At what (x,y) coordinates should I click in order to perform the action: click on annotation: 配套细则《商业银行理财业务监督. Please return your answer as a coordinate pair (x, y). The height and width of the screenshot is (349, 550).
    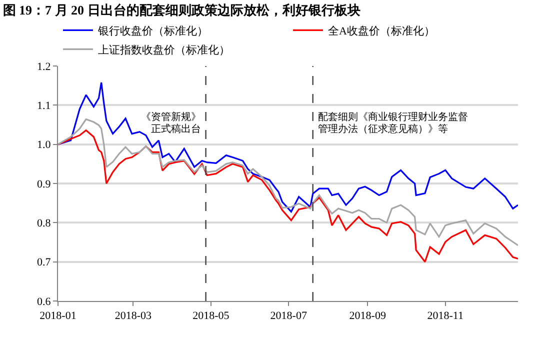
    Looking at the image, I should click on (393, 117).